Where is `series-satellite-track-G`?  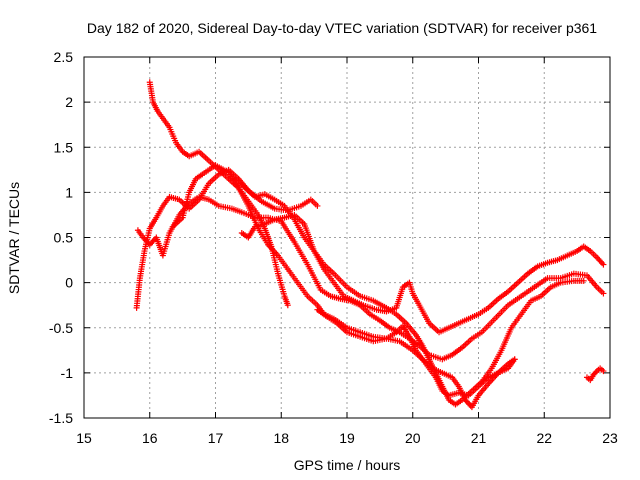
series-satellite-track-G is located at coordinates (416, 352).